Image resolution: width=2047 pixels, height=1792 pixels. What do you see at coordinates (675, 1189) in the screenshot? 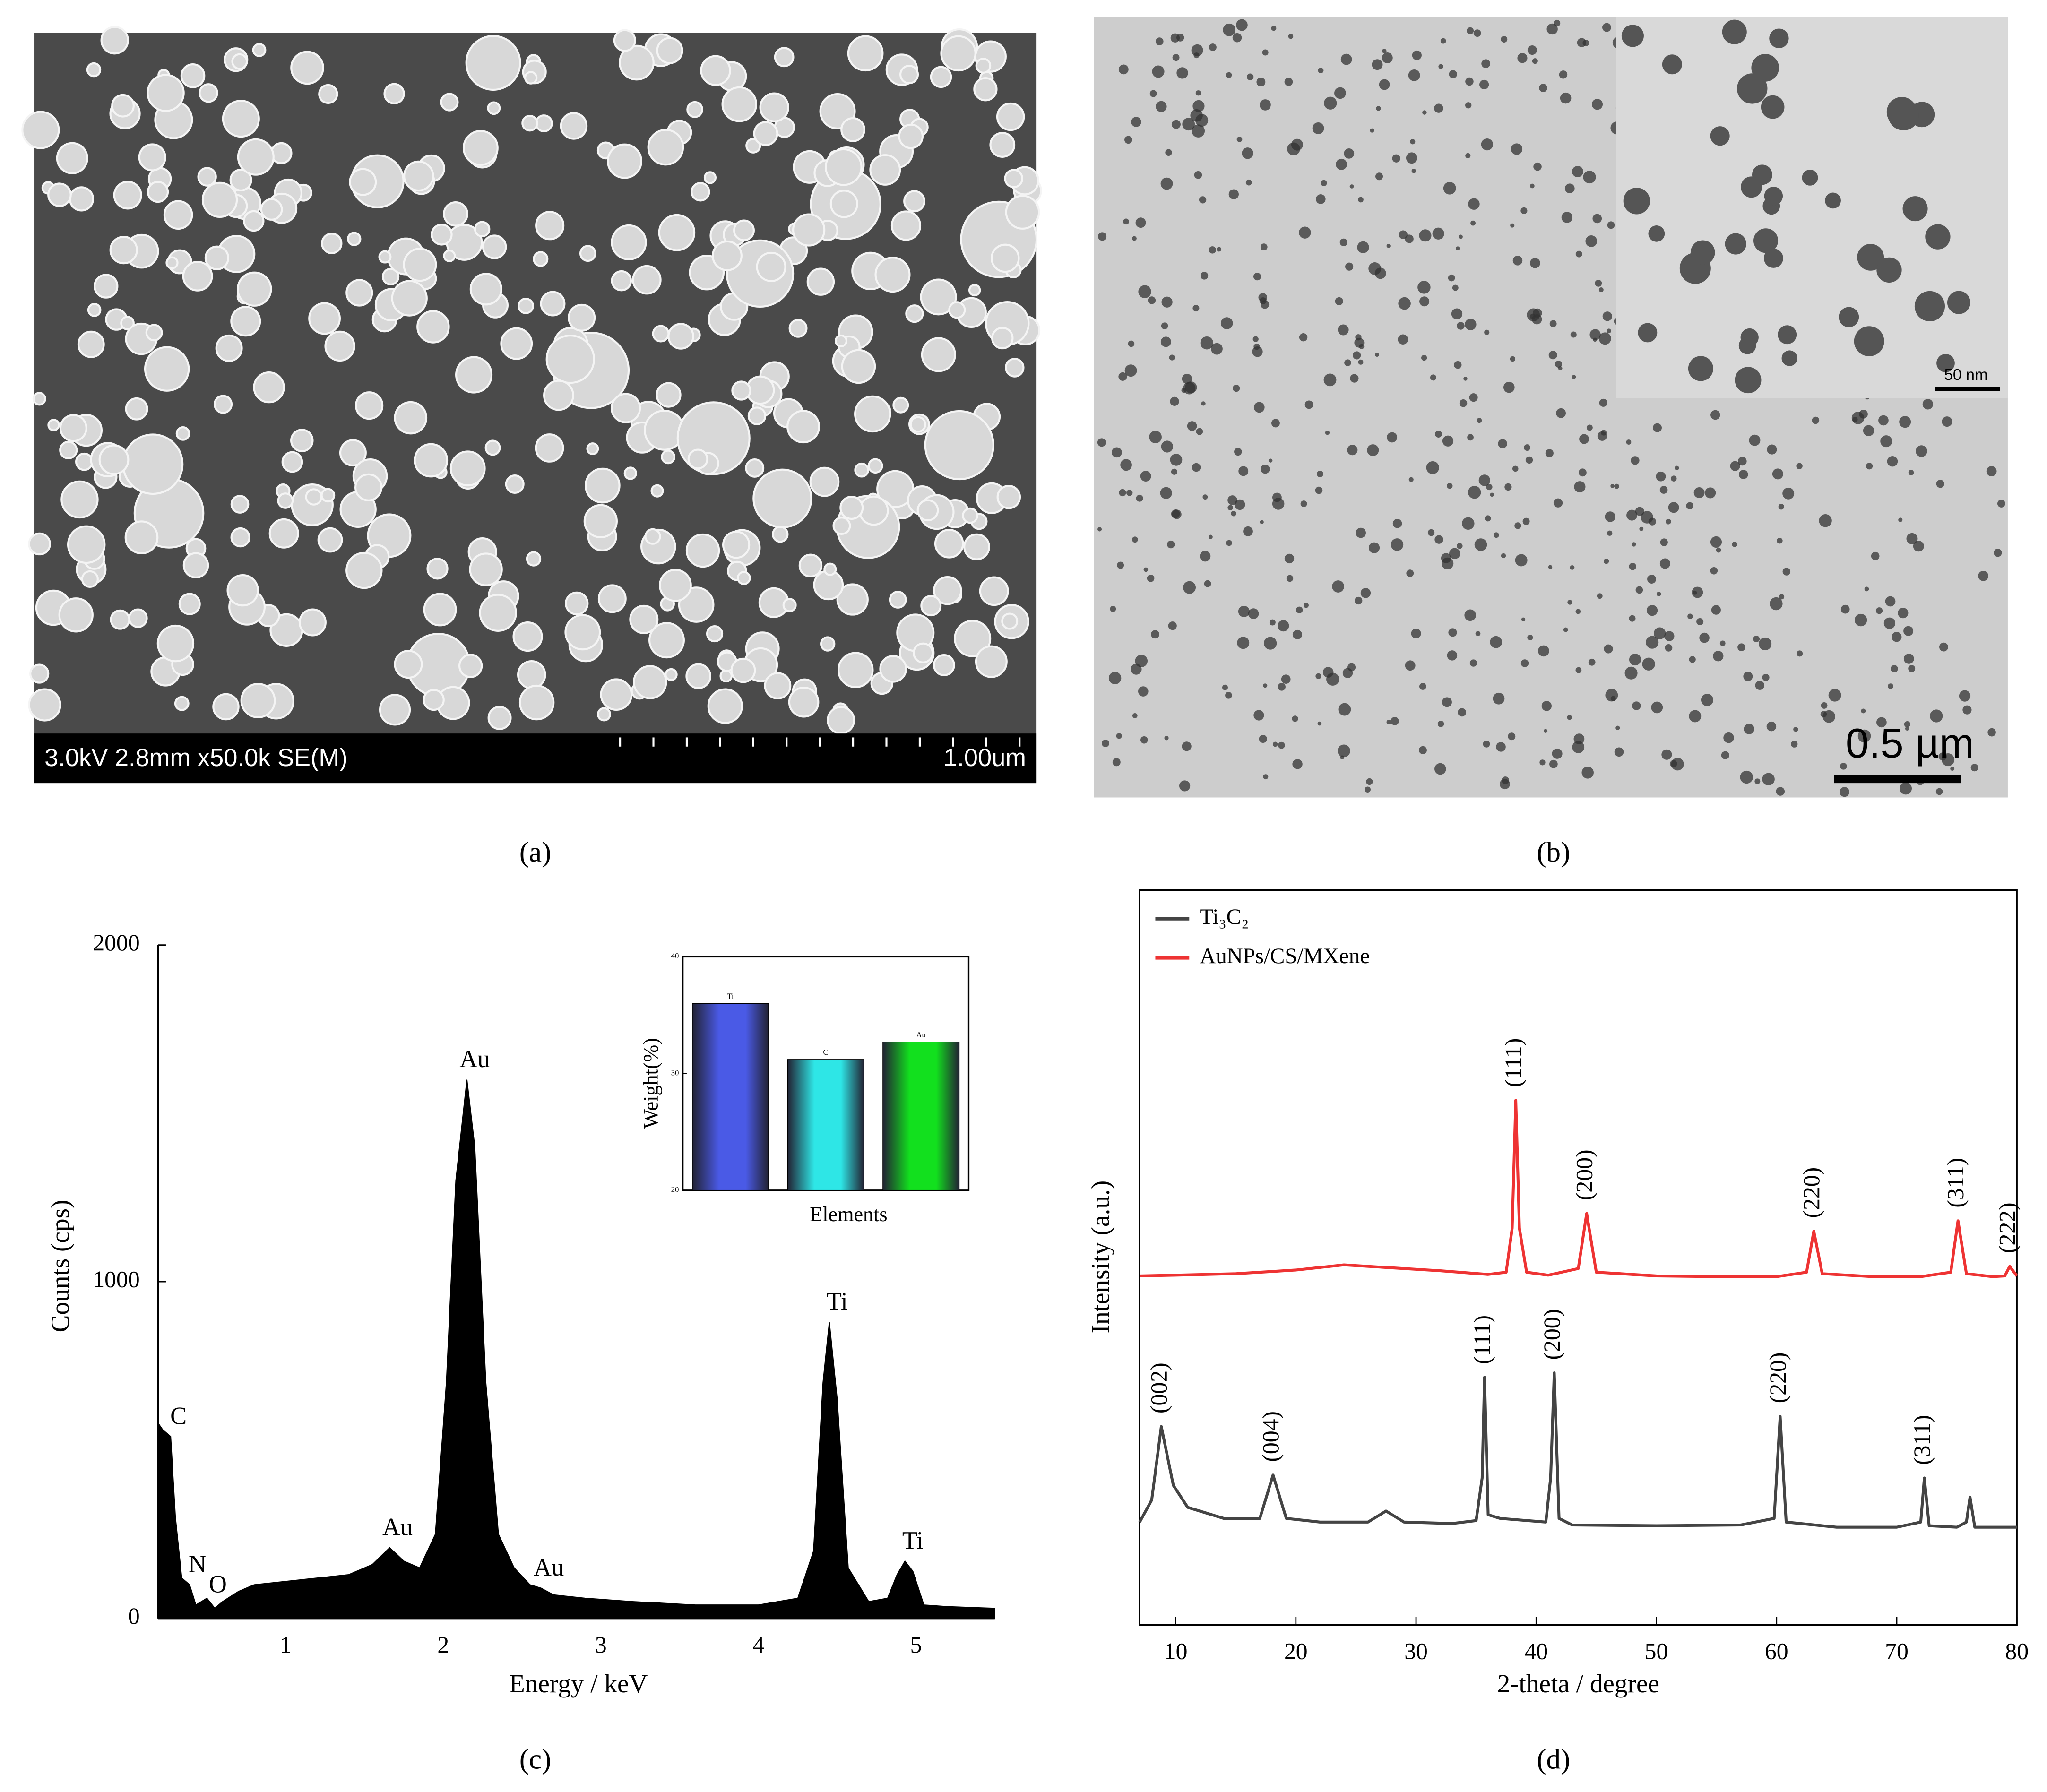
I see `y-tick-label: 20` at bounding box center [675, 1189].